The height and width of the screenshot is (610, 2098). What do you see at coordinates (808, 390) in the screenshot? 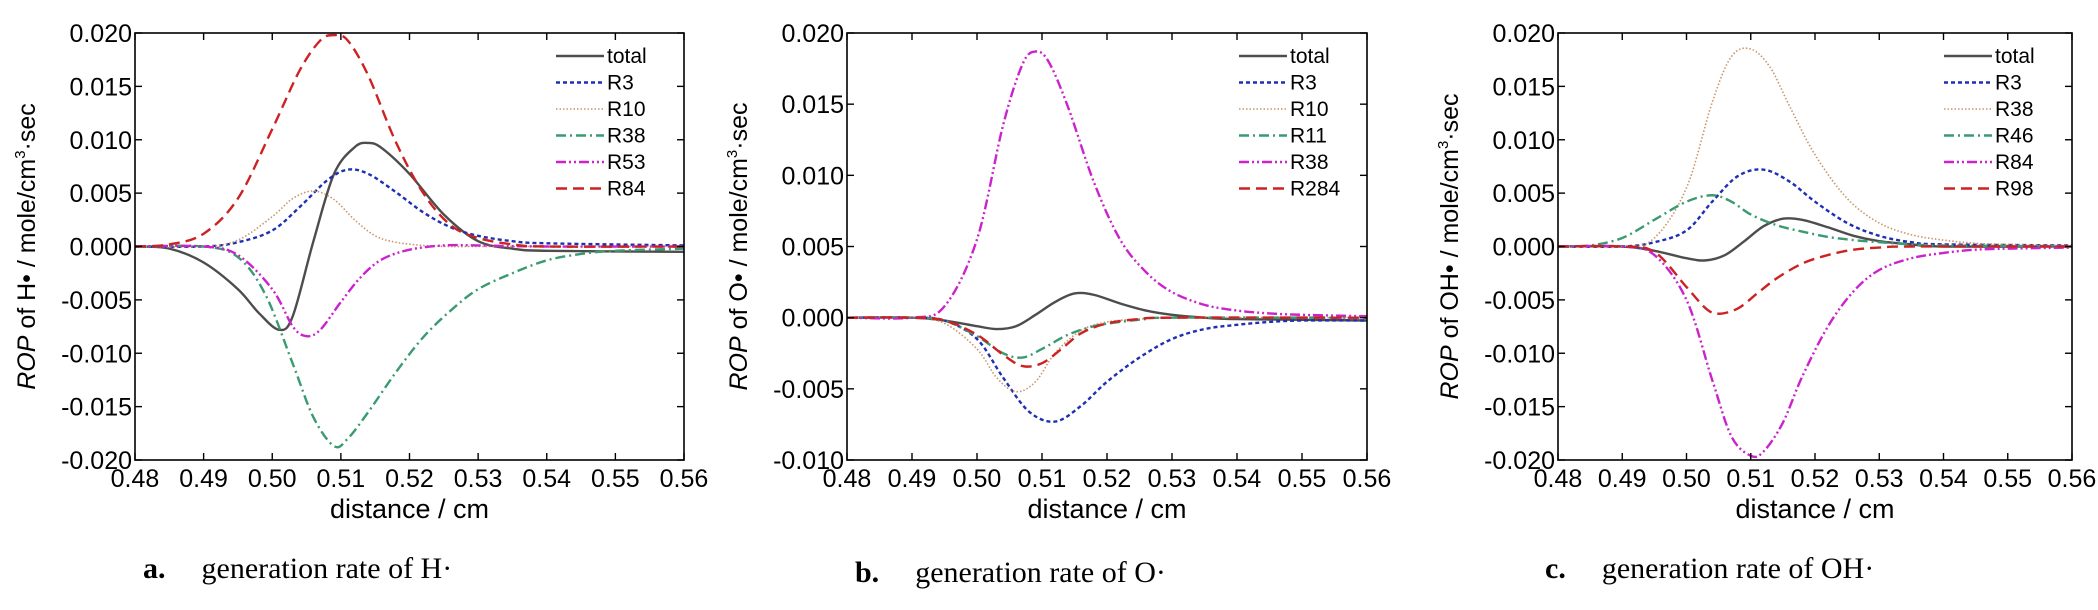
I see `y-tick-label: -0.005` at bounding box center [808, 390].